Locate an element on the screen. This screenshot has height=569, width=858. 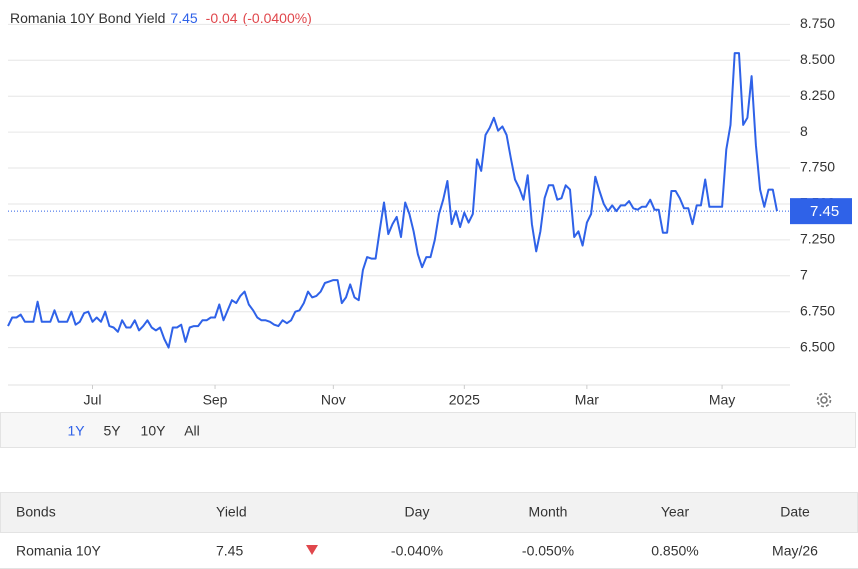
table-header: Year is located at coordinates (675, 512).